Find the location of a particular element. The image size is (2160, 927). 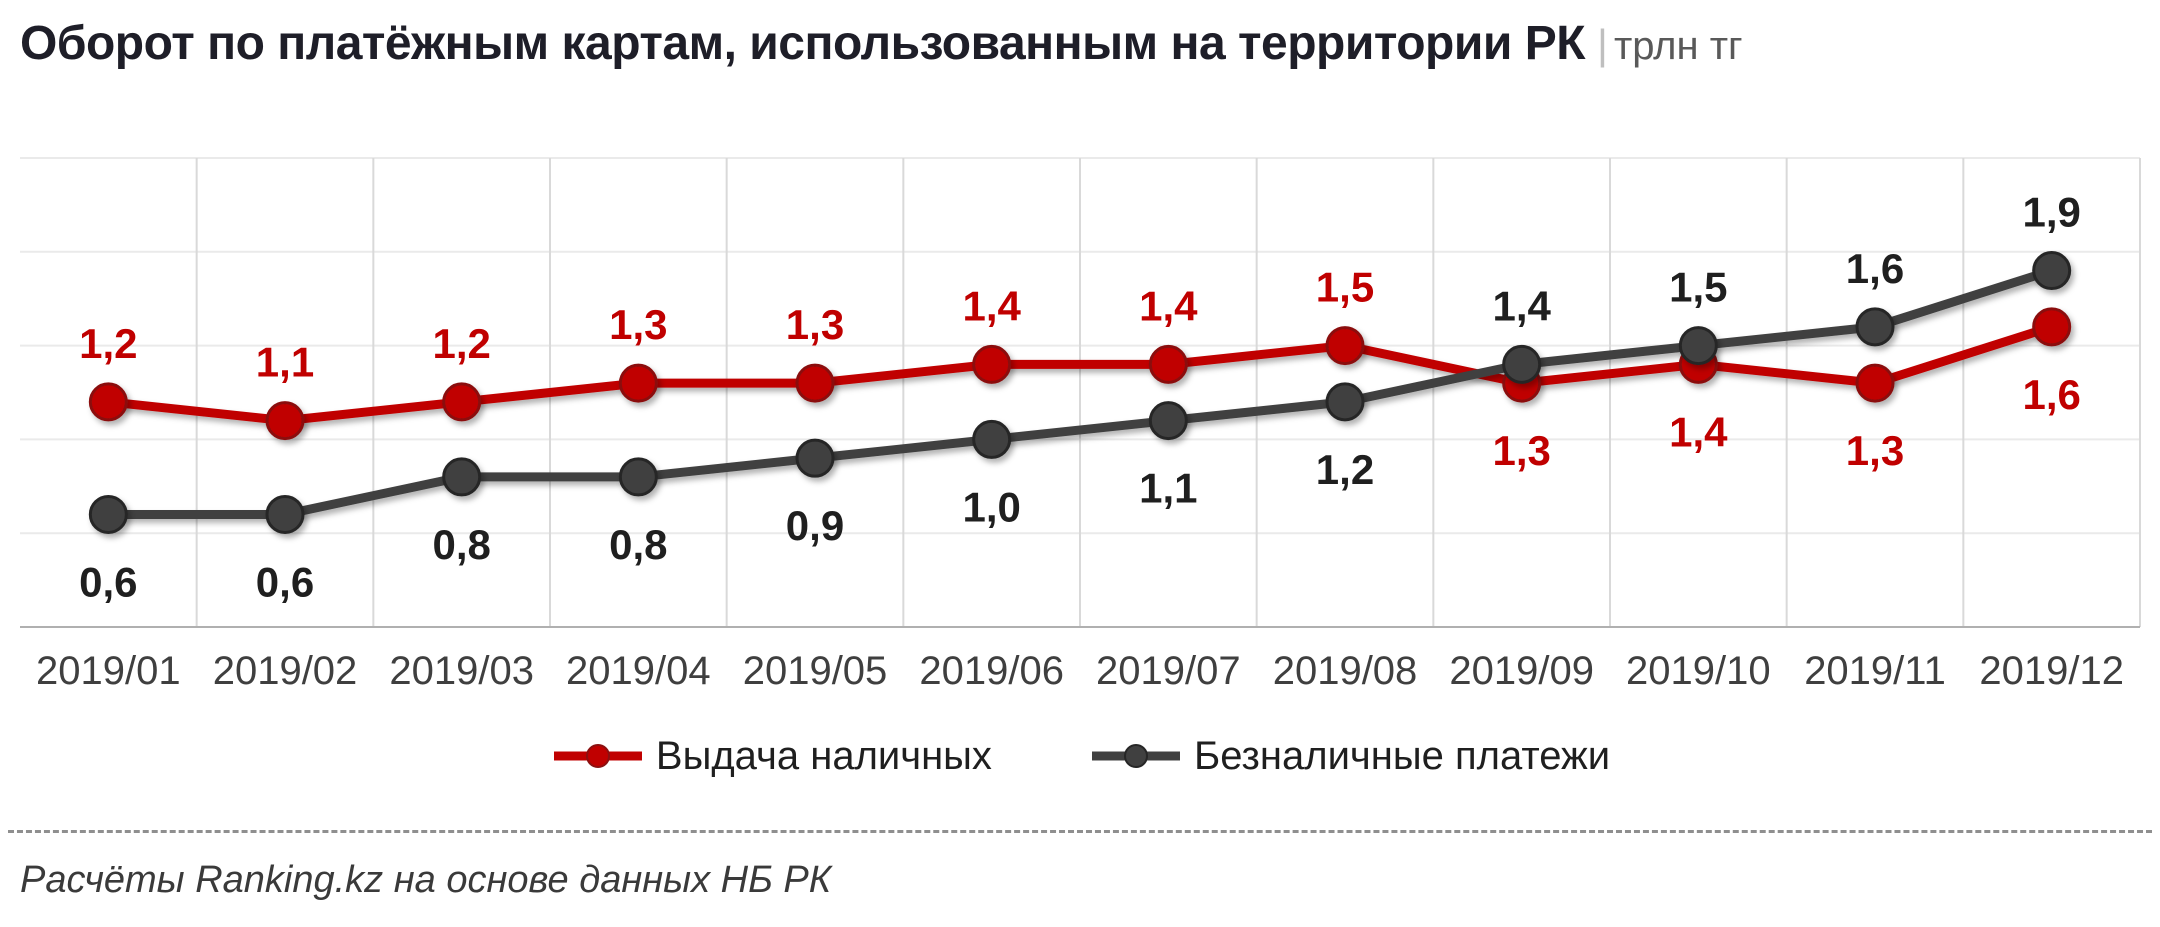

chart-unit-label: трлн тг is located at coordinates (1678, 46).